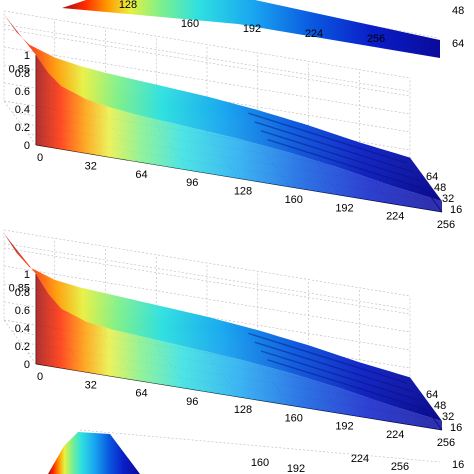 The width and height of the screenshot is (474, 474). I want to click on surface-plot-bottom, so click(260, 446).